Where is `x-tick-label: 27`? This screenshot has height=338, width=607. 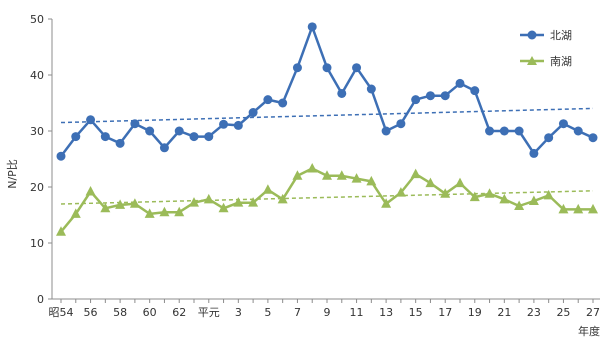 x-tick-label: 27 is located at coordinates (593, 312).